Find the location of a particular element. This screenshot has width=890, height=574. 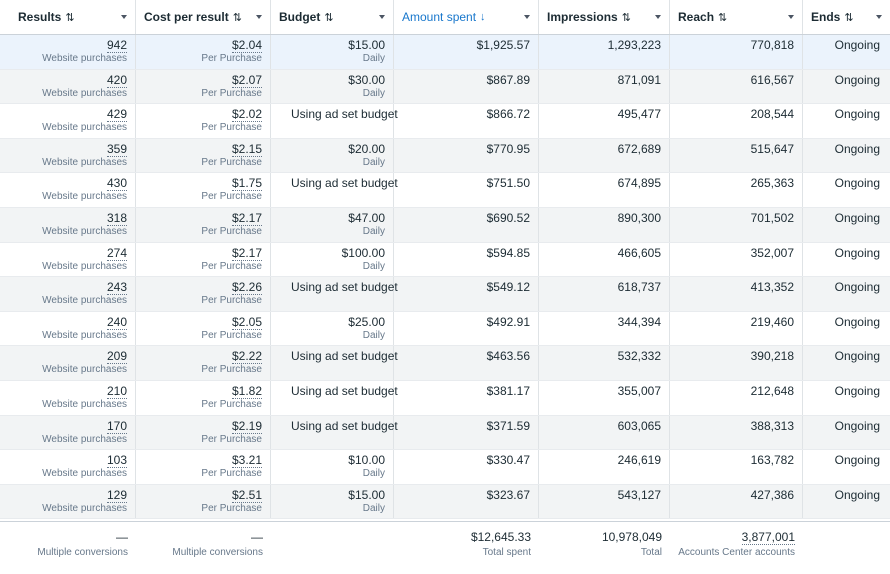

cost-per-result-value: $2.04 is located at coordinates (203, 45).